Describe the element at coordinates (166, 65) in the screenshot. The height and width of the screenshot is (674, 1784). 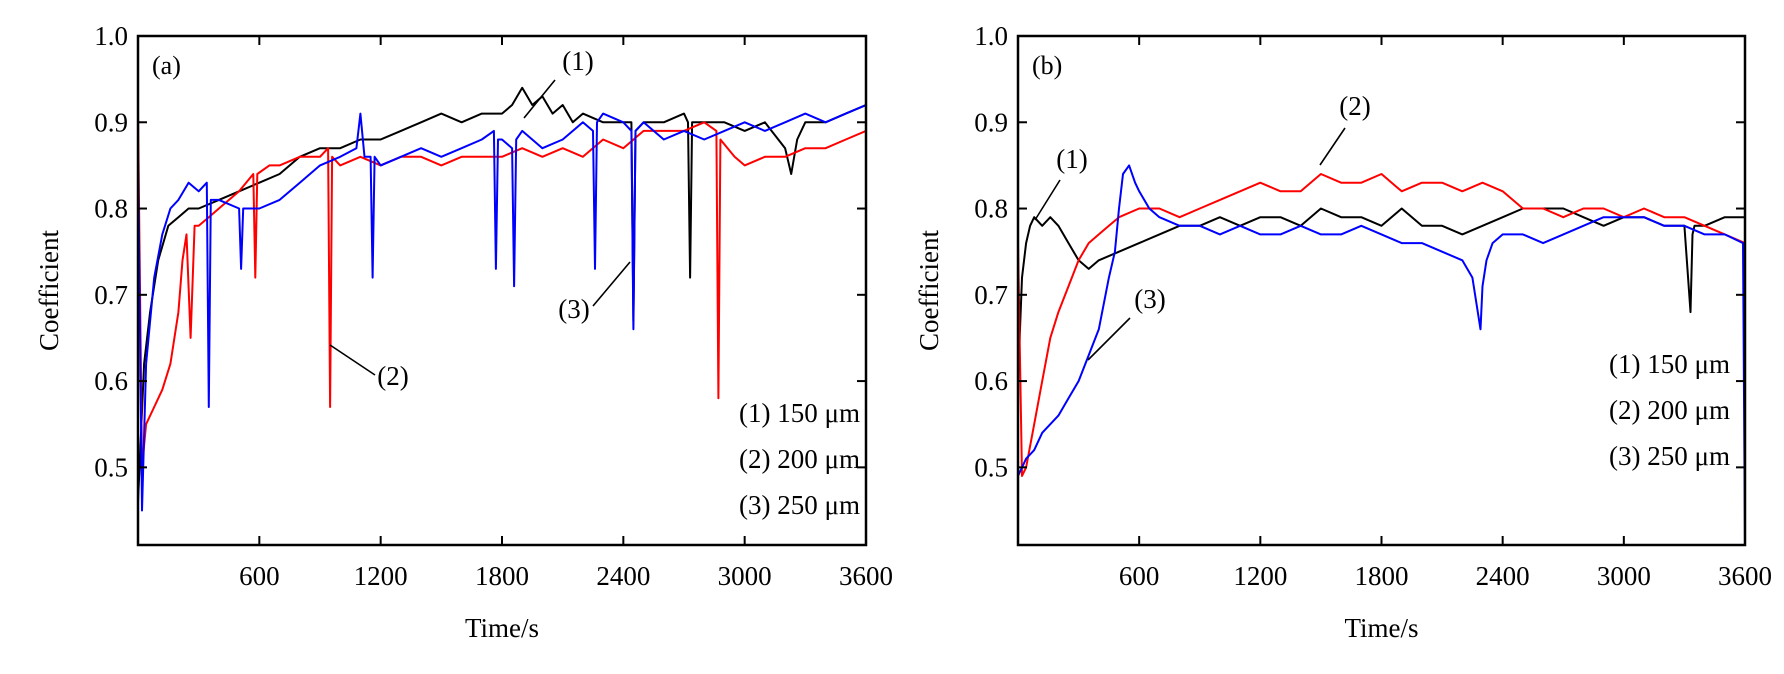
I see `panel-label: (a)` at that location.